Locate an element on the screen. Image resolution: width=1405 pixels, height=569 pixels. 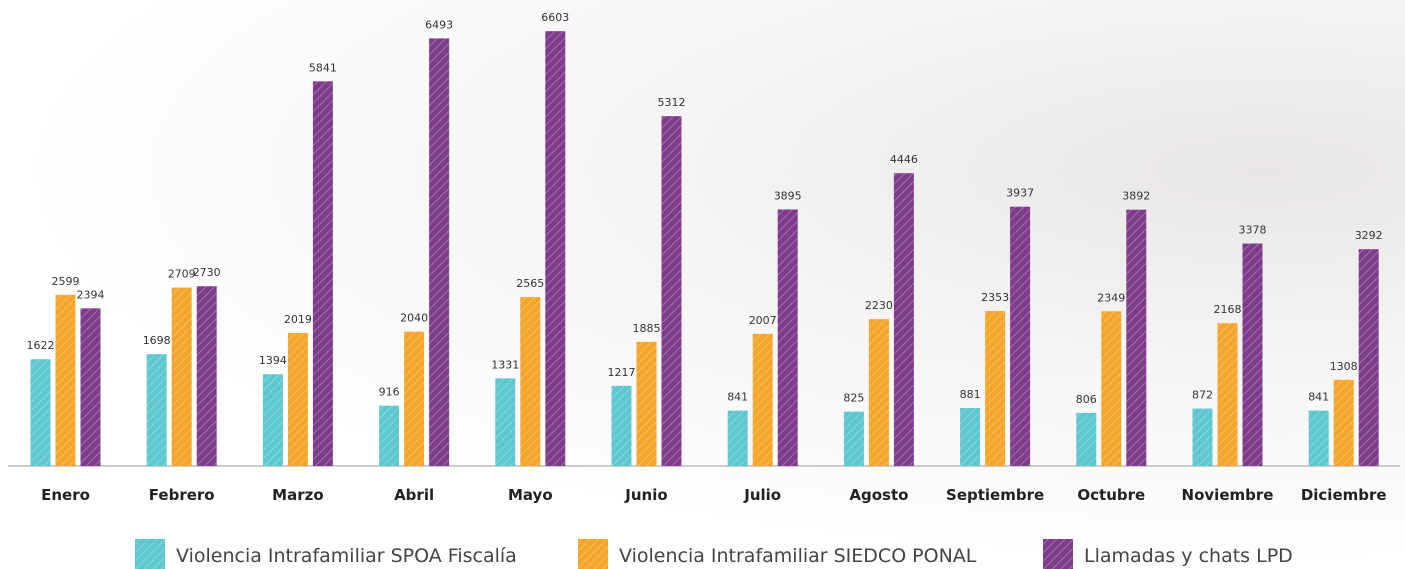
x-tick-label: Abril is located at coordinates (414, 495).